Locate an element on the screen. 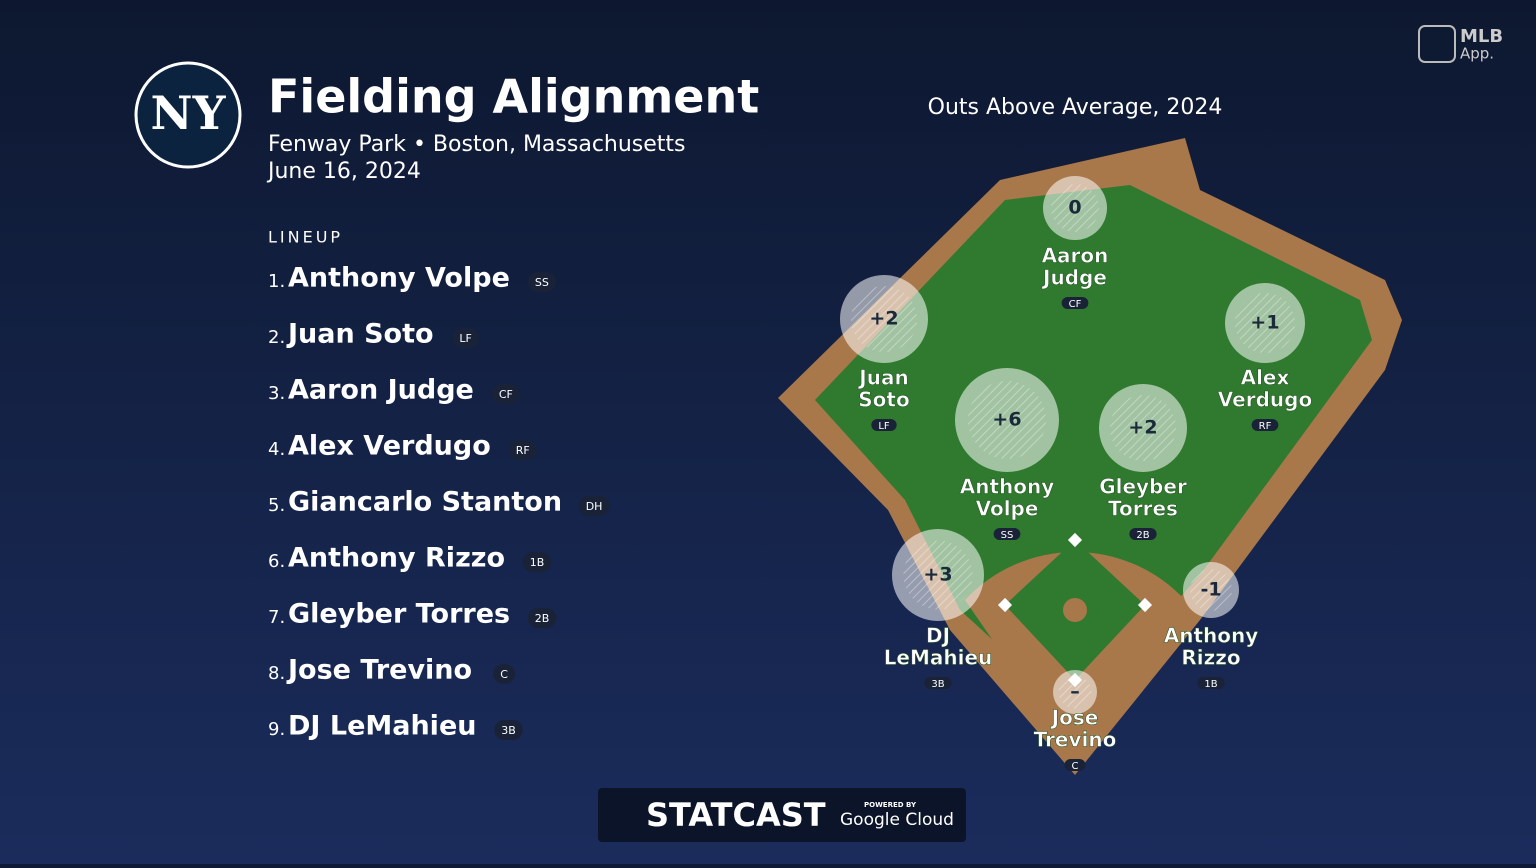 Image resolution: width=1536 pixels, height=868 pixels. lineup-number: 2. is located at coordinates (276, 337).